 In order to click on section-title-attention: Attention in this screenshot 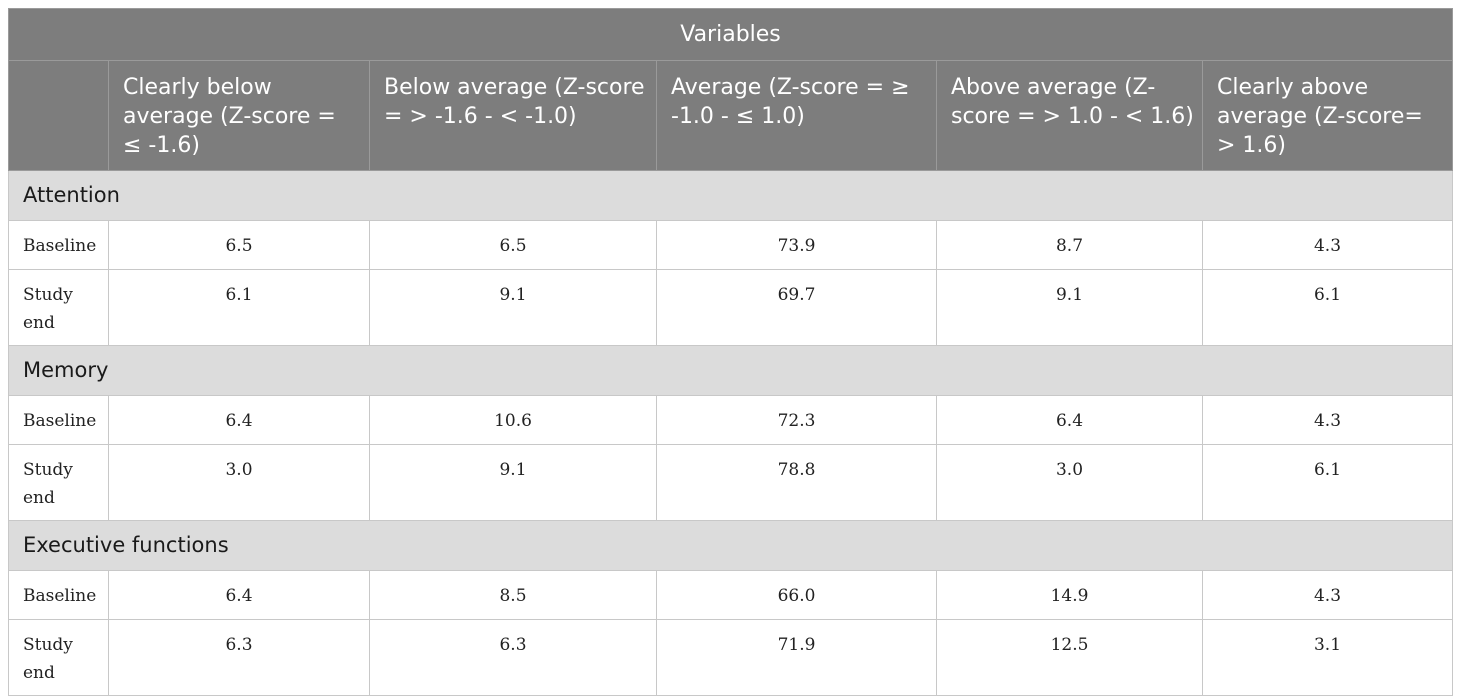, I will do `click(730, 195)`.